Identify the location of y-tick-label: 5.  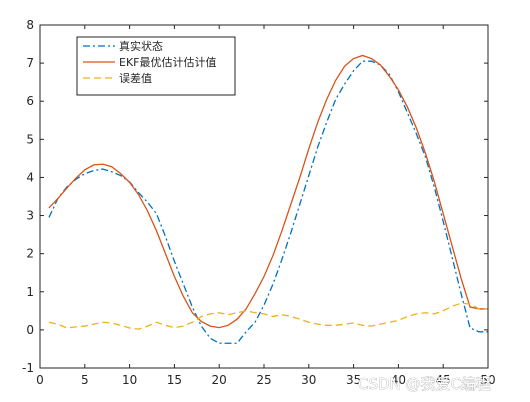
(30, 139).